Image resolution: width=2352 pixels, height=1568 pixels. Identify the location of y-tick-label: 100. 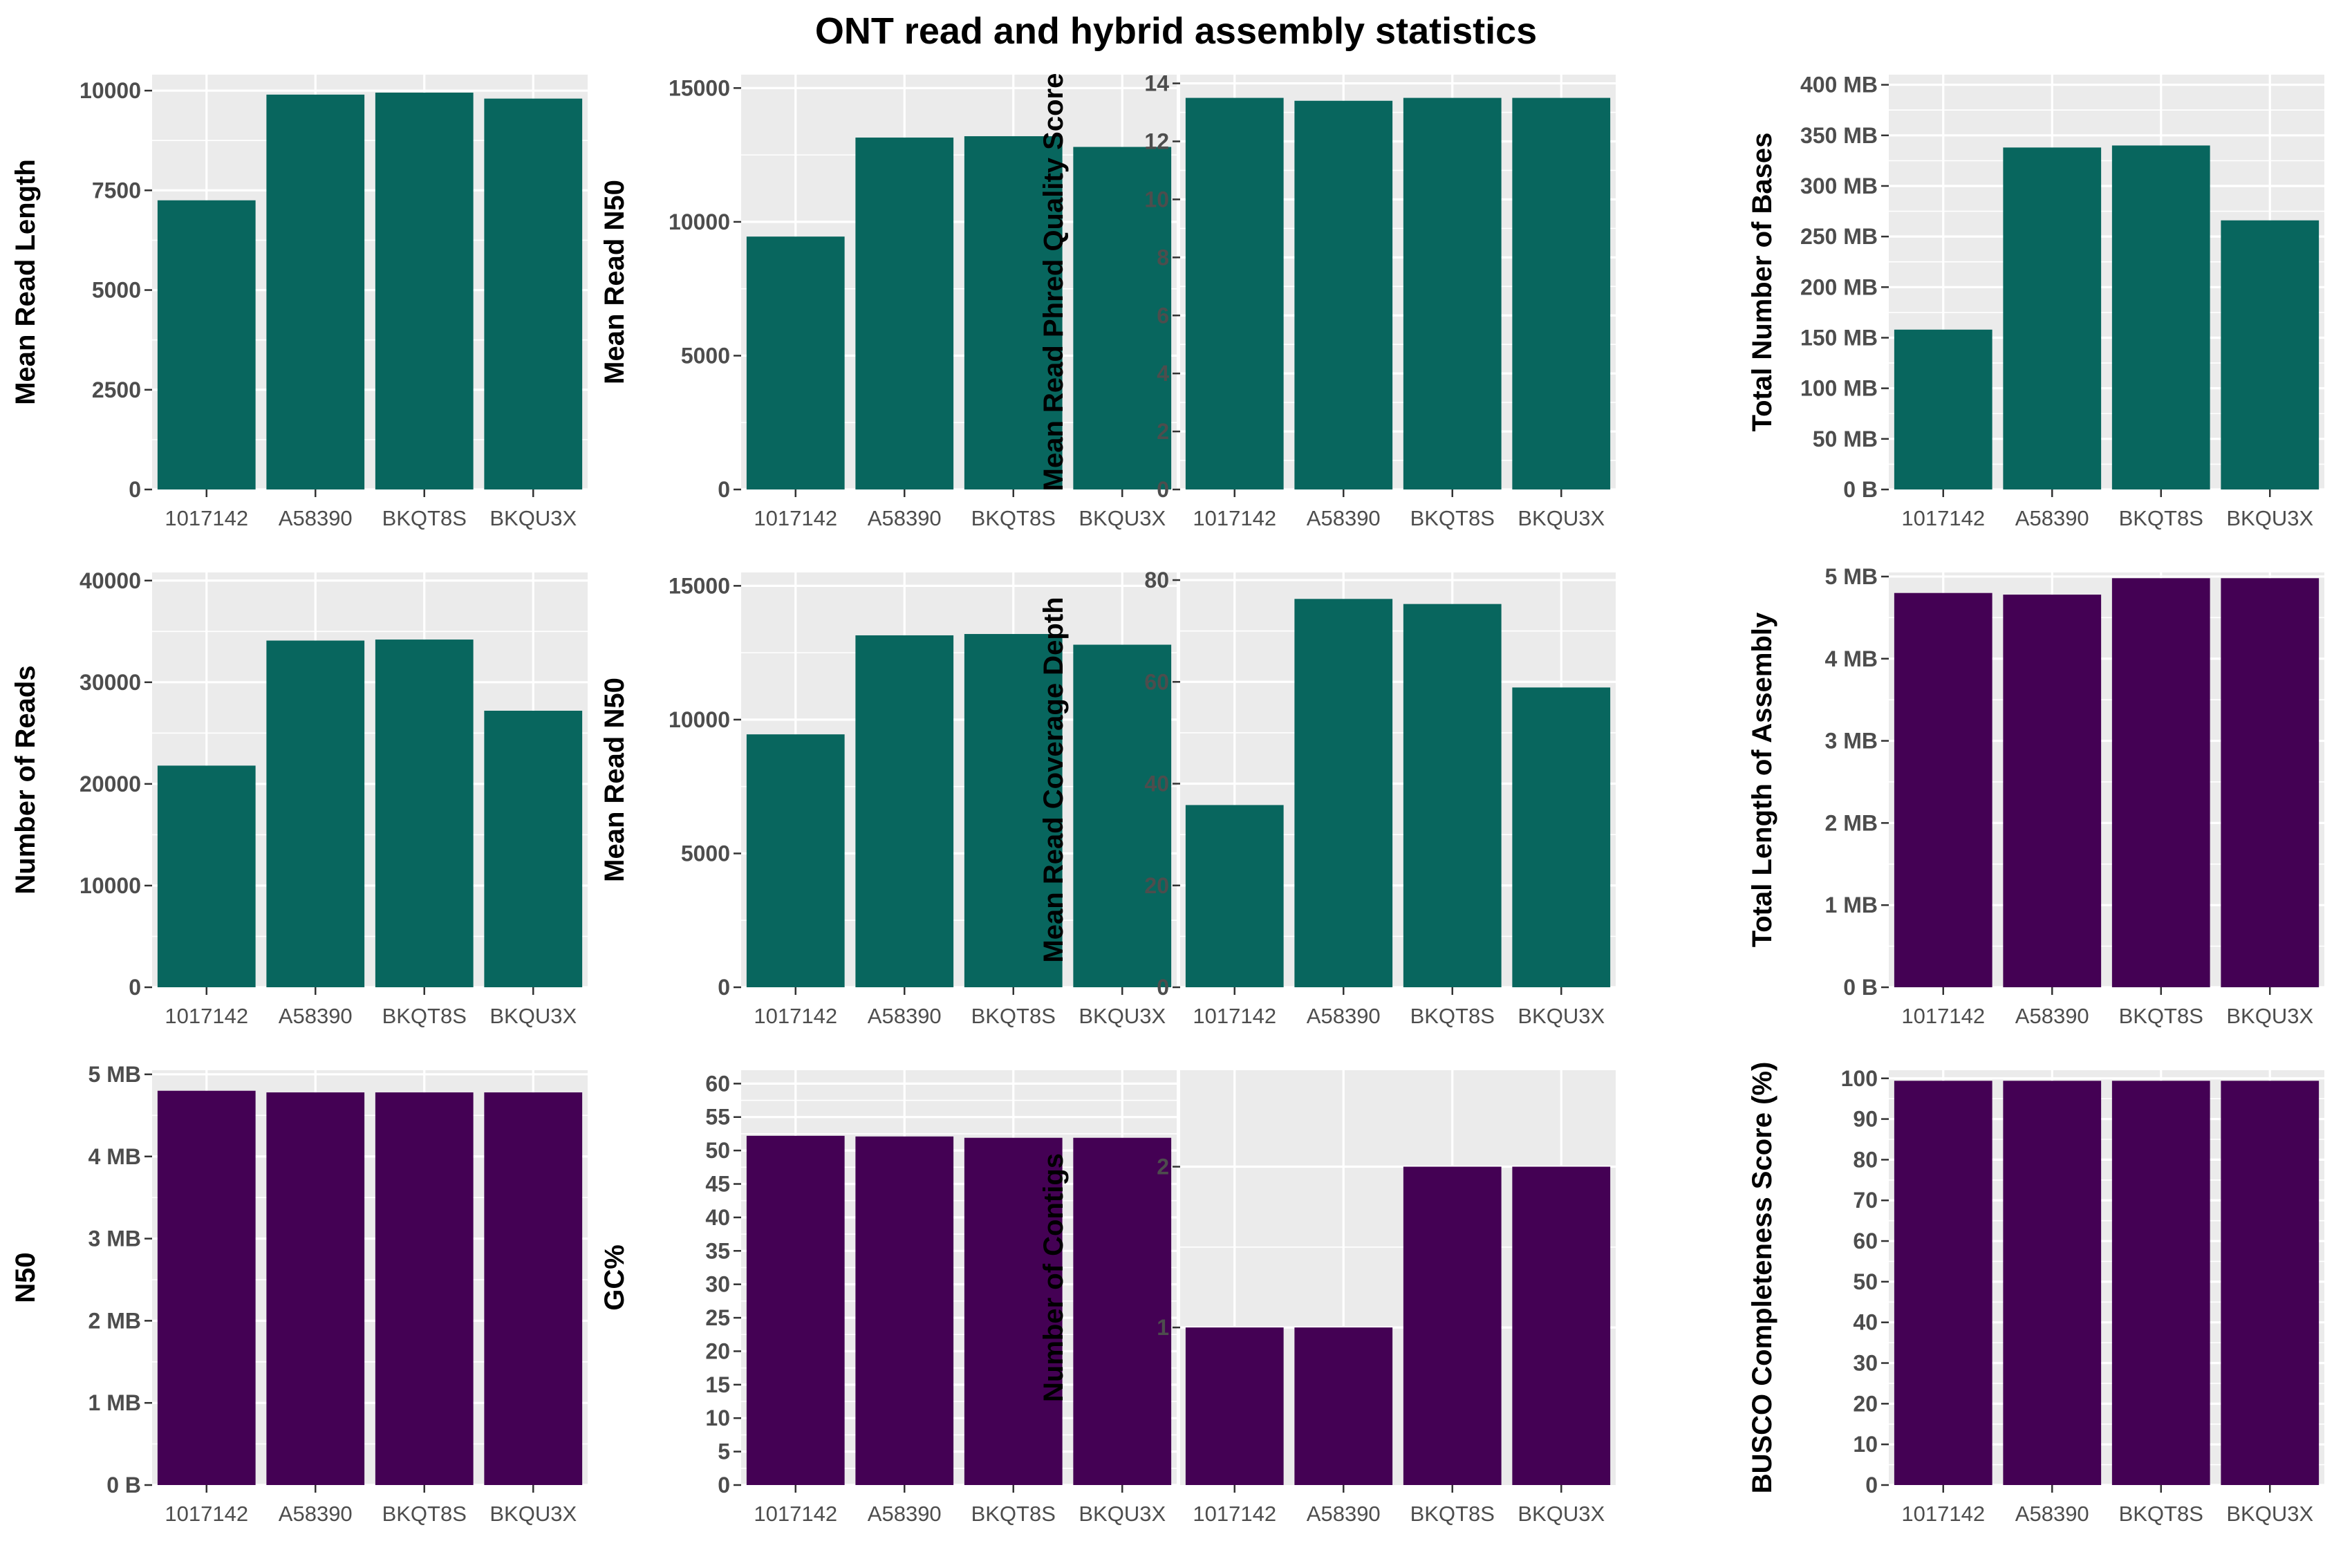
(1859, 1078).